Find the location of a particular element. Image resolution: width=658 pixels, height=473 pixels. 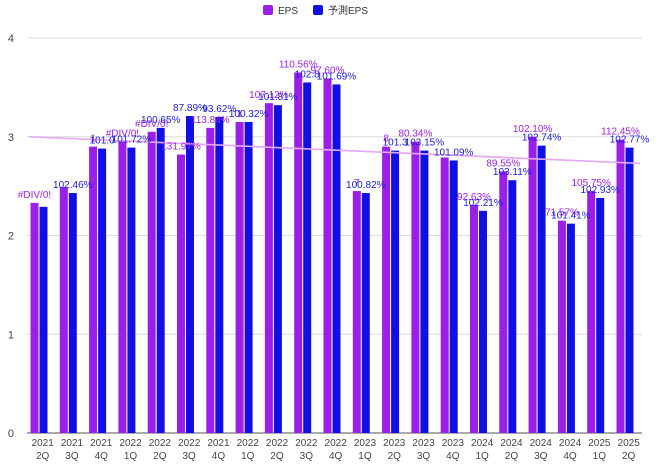

forecast-eps-data-label: 101.3 is located at coordinates (395, 143).